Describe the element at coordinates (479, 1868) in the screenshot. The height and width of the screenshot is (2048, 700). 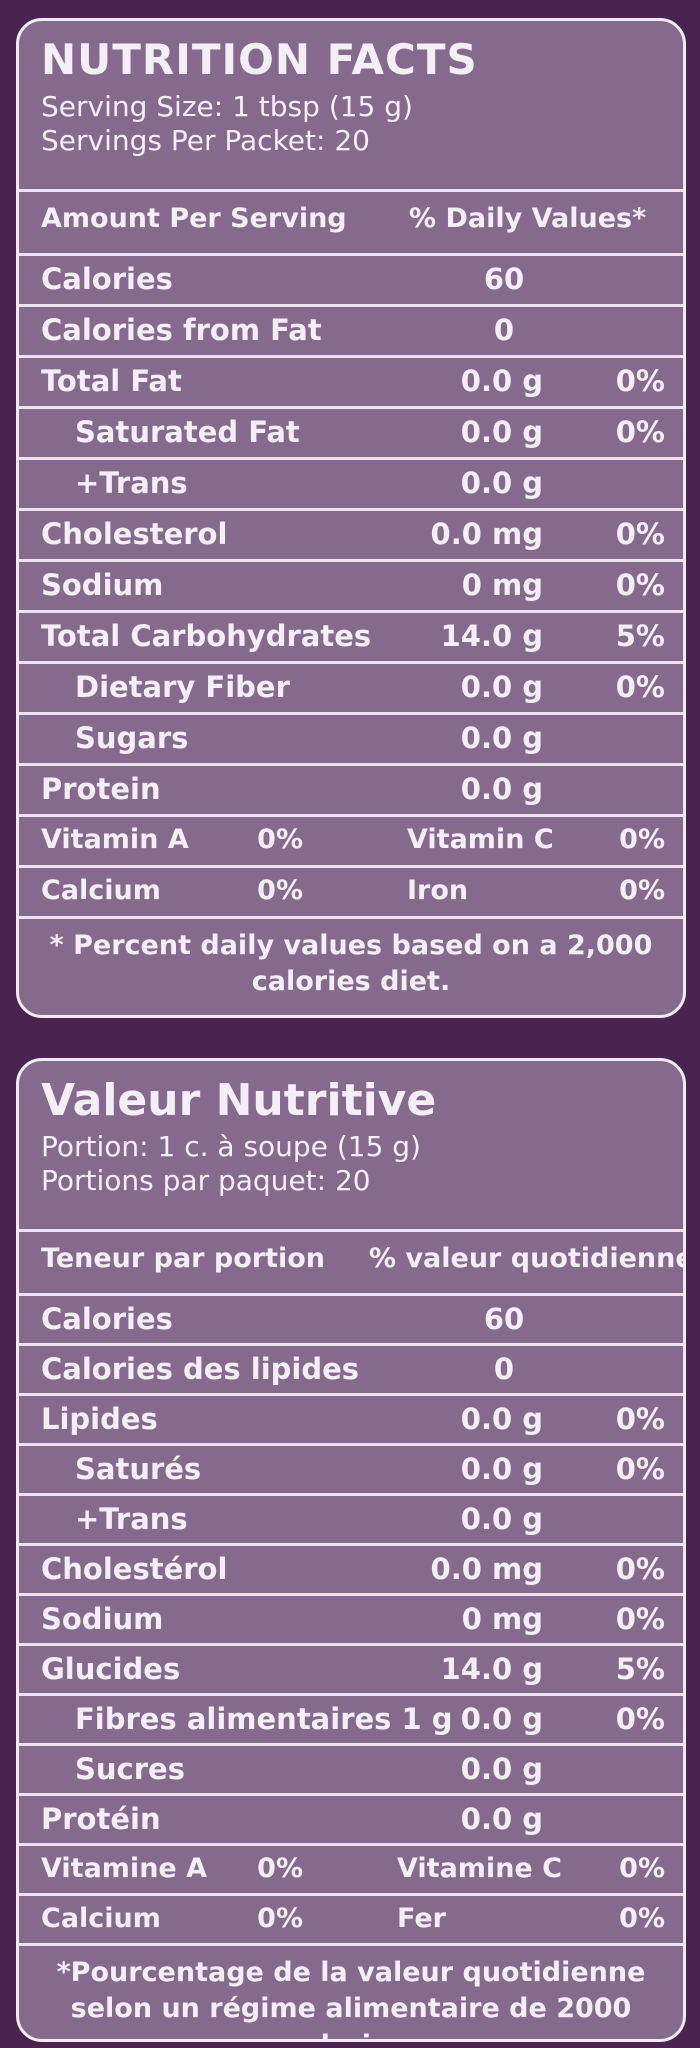
I see `vitamin-name: Vitamine C` at that location.